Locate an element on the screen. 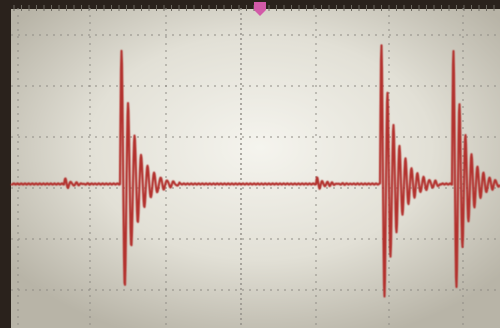 The height and width of the screenshot is (328, 500). left-bezel is located at coordinates (5, 164).